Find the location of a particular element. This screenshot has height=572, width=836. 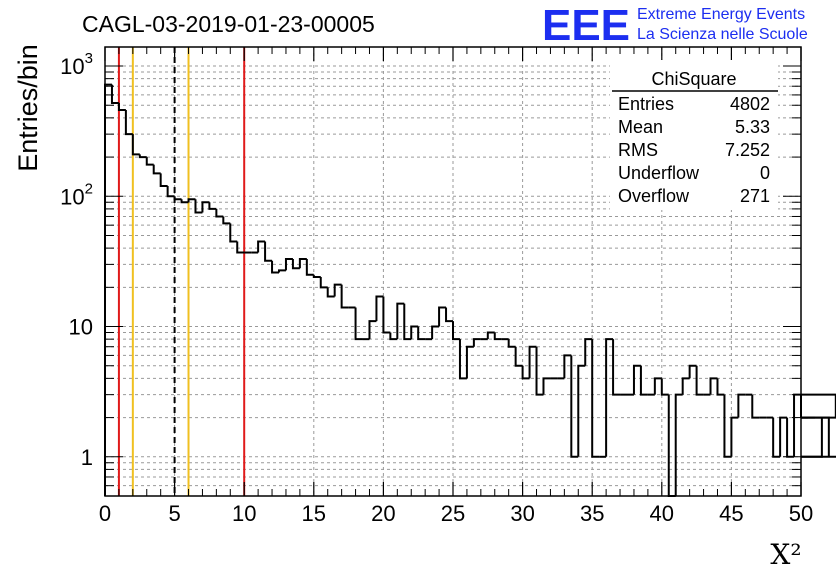

y-axis-tick-labels: 1 10 102 103 is located at coordinates (76, 260).